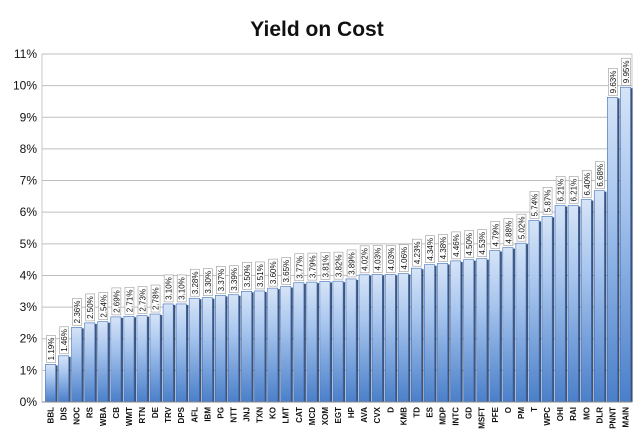  Describe the element at coordinates (573, 414) in the screenshot. I see `x-tick-rai: RAI` at that location.